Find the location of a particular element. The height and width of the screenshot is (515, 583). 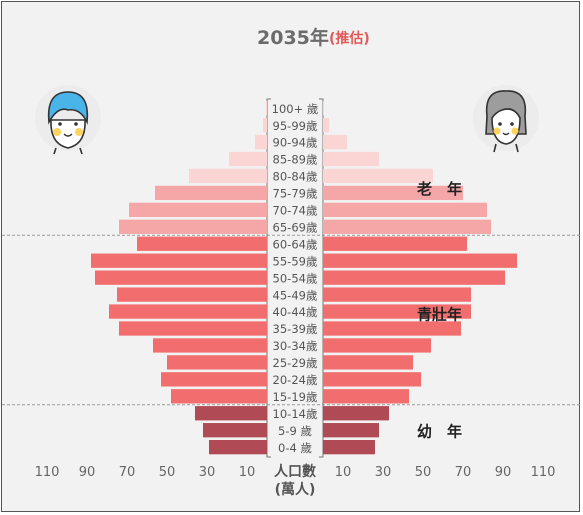

x-tick-label-left: 110 is located at coordinates (47, 472).